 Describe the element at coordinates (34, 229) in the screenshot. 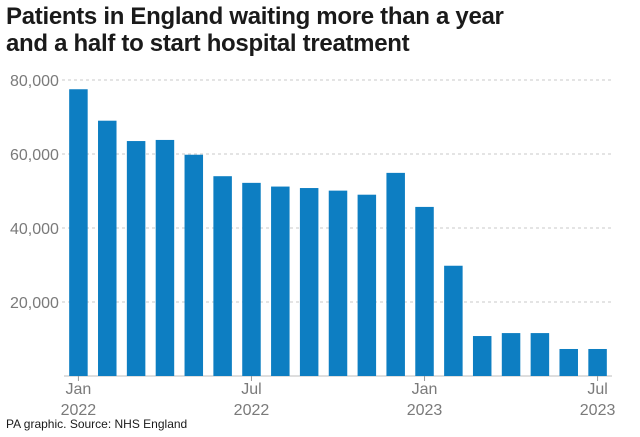

I see `y-tick-label: 40,000` at that location.